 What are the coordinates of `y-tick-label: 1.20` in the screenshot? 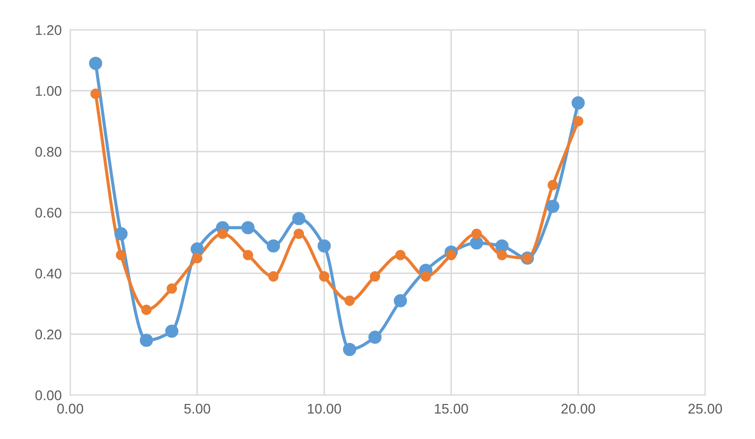 It's located at (49, 30).